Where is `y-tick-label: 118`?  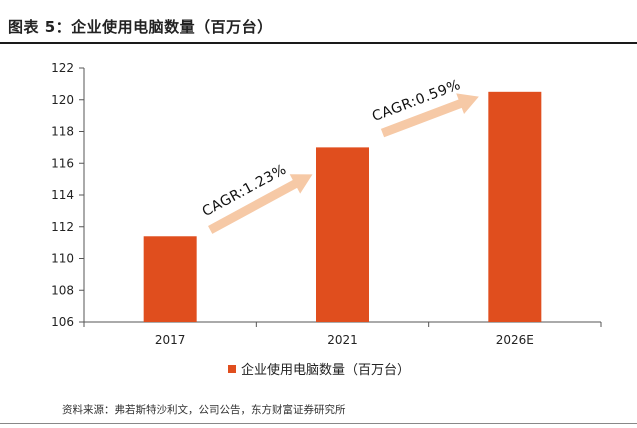 y-tick-label: 118 is located at coordinates (62, 132).